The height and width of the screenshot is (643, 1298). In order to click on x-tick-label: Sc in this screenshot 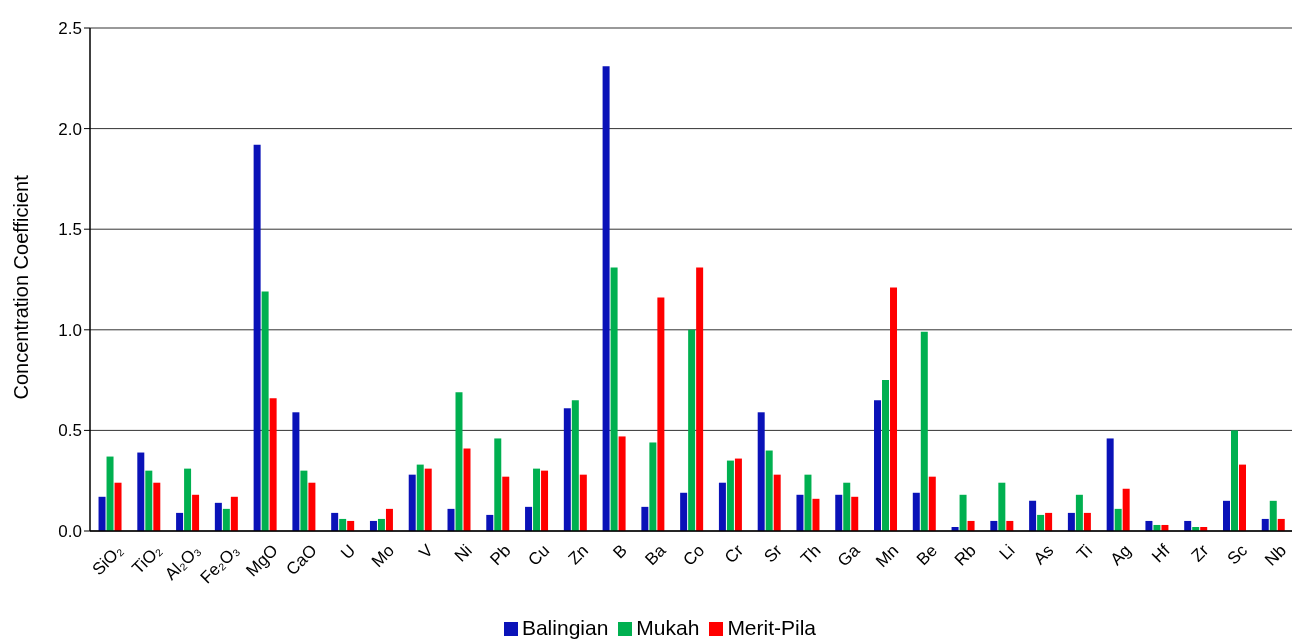, I will do `click(1237, 554)`.